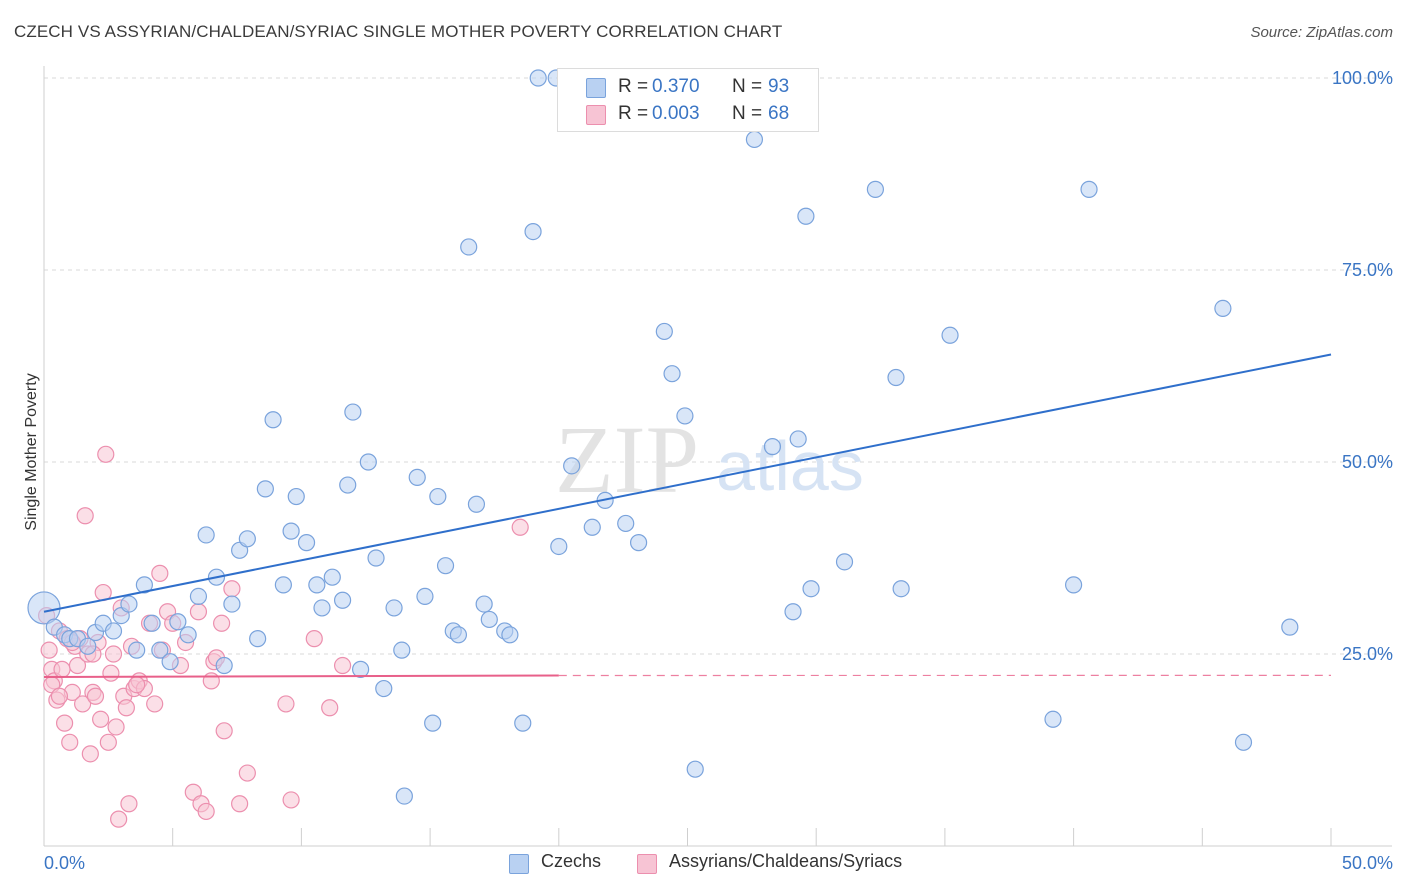 The image size is (1406, 892). Describe the element at coordinates (596, 88) in the screenshot. I see `legend-swatch-czechs` at that location.